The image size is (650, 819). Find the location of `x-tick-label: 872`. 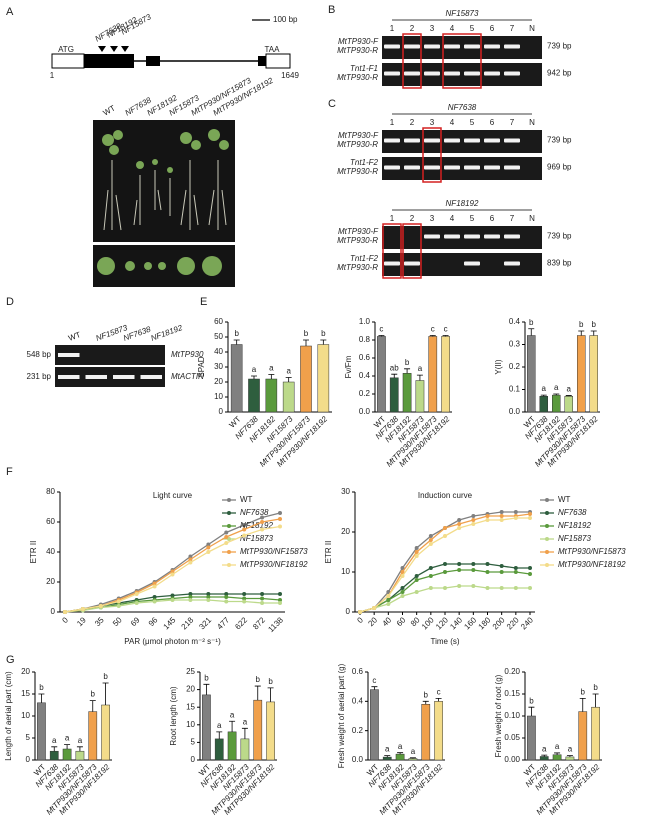

x-tick-label: 872 is located at coordinates (259, 623).